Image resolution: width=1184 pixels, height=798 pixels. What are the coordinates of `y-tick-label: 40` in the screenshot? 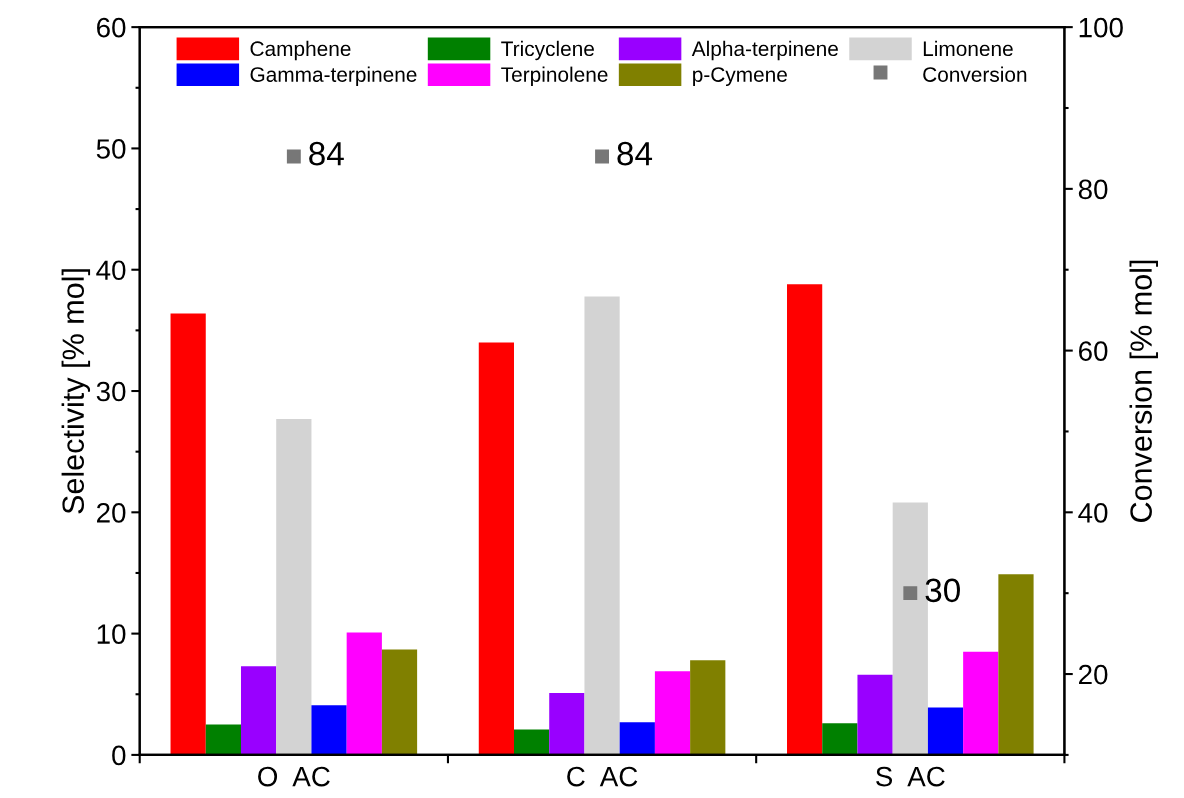 It's located at (111, 270).